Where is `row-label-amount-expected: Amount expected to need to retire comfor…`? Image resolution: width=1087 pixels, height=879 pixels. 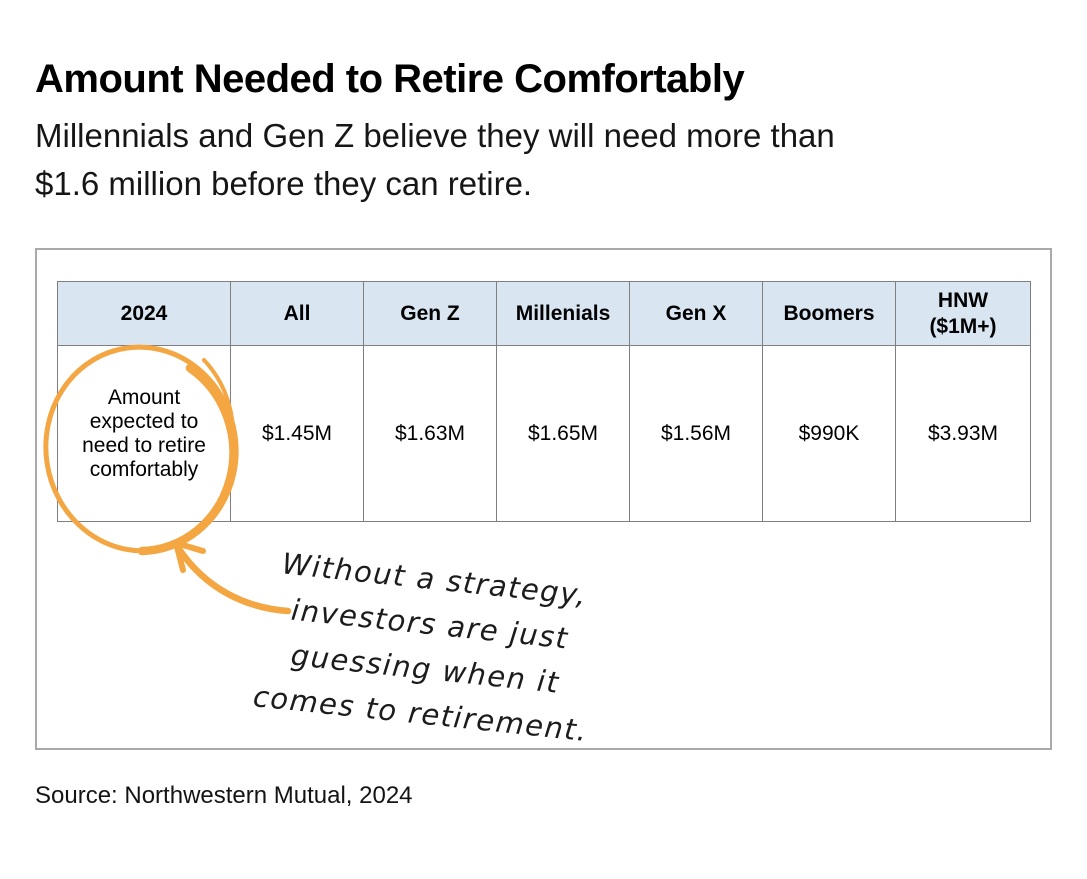
row-label-amount-expected: Amount expected to need to retire comfor… is located at coordinates (144, 433).